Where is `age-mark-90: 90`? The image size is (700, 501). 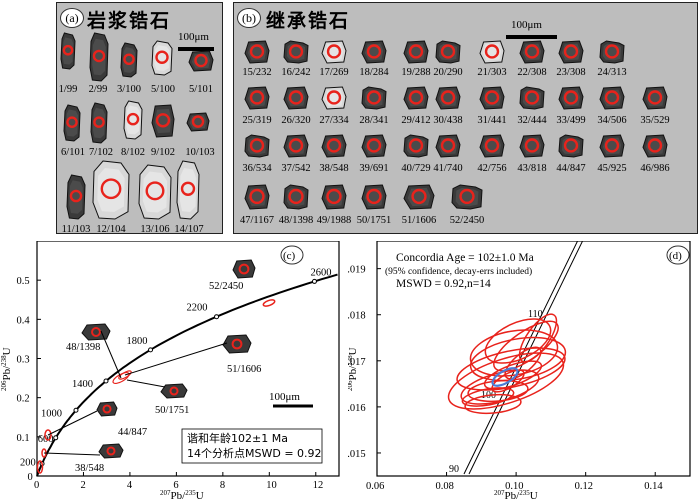 age-mark-90: 90 is located at coordinates (454, 469).